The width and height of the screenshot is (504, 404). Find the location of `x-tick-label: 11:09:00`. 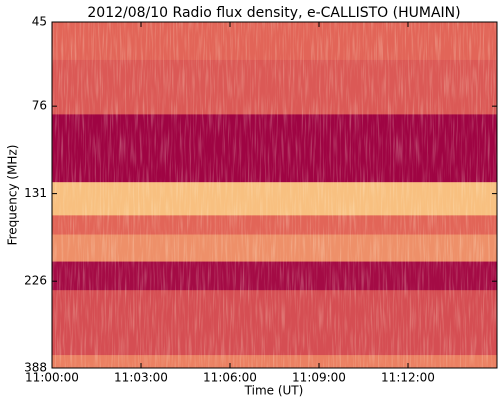

x-tick-label: 11:09:00 is located at coordinates (319, 378).